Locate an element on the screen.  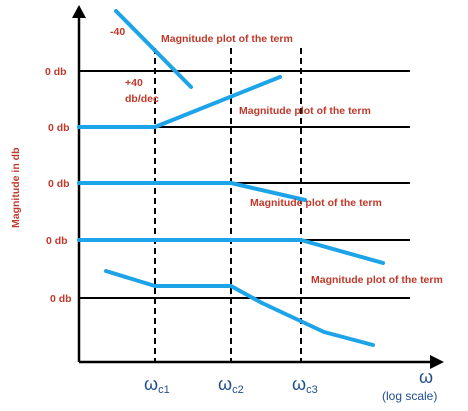
y-axis-arrow is located at coordinates (79, 11).